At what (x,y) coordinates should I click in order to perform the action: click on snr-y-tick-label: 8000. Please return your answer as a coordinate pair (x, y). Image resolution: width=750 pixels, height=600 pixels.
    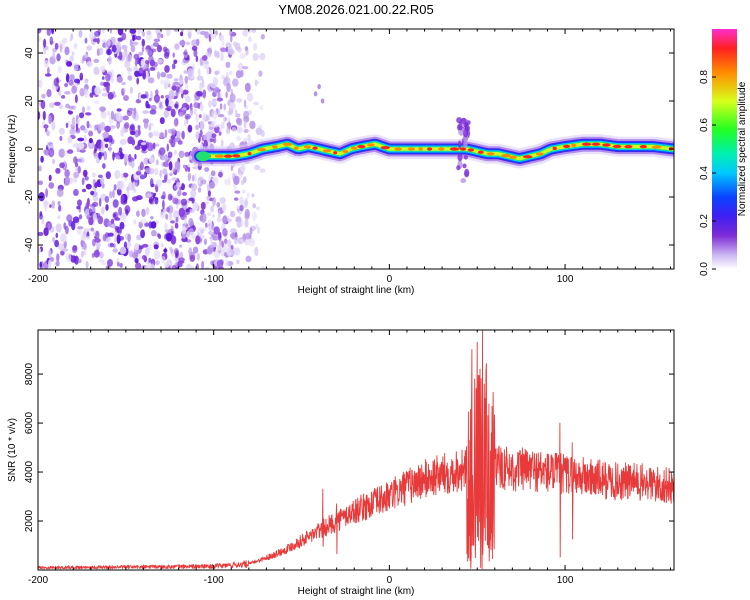
    Looking at the image, I should click on (29, 374).